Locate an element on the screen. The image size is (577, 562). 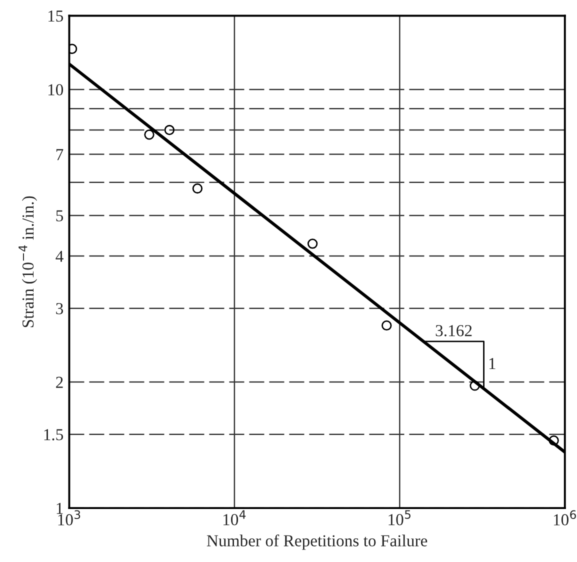
x-axis-title: Number of Repetitions to Failure is located at coordinates (317, 542).